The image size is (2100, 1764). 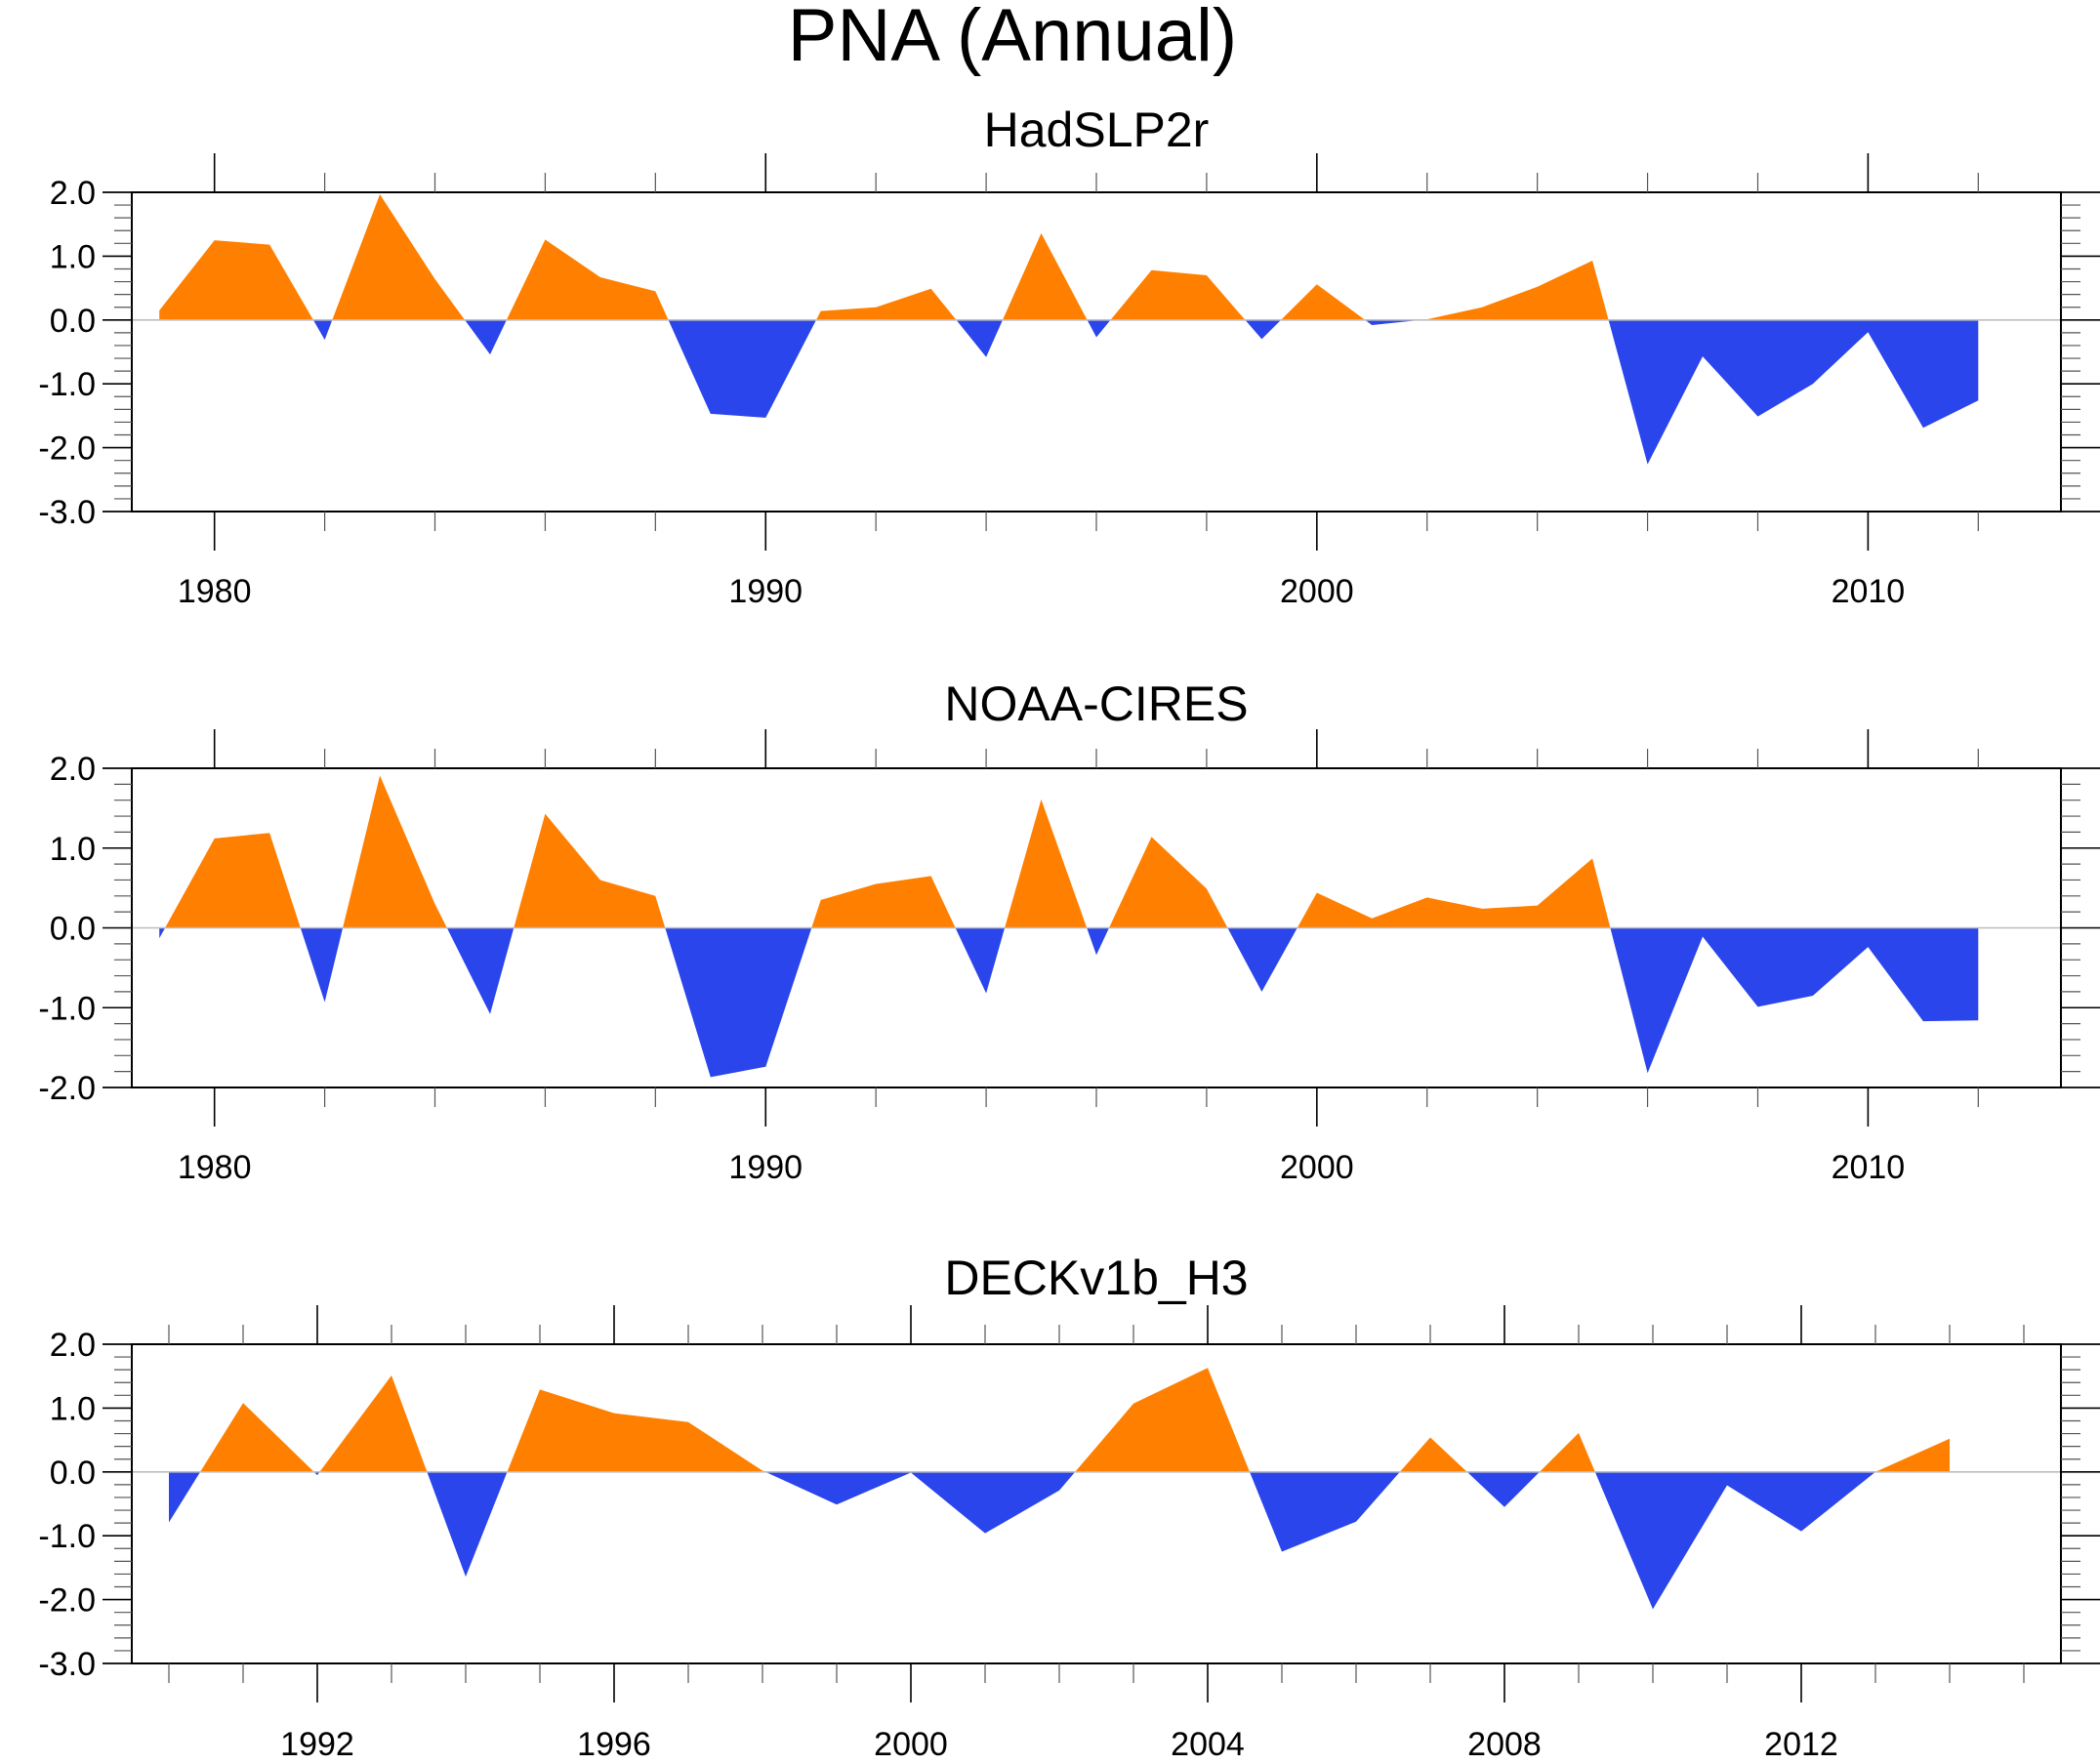 What do you see at coordinates (1012, 38) in the screenshot?
I see `main-title: PNA (Annual)` at bounding box center [1012, 38].